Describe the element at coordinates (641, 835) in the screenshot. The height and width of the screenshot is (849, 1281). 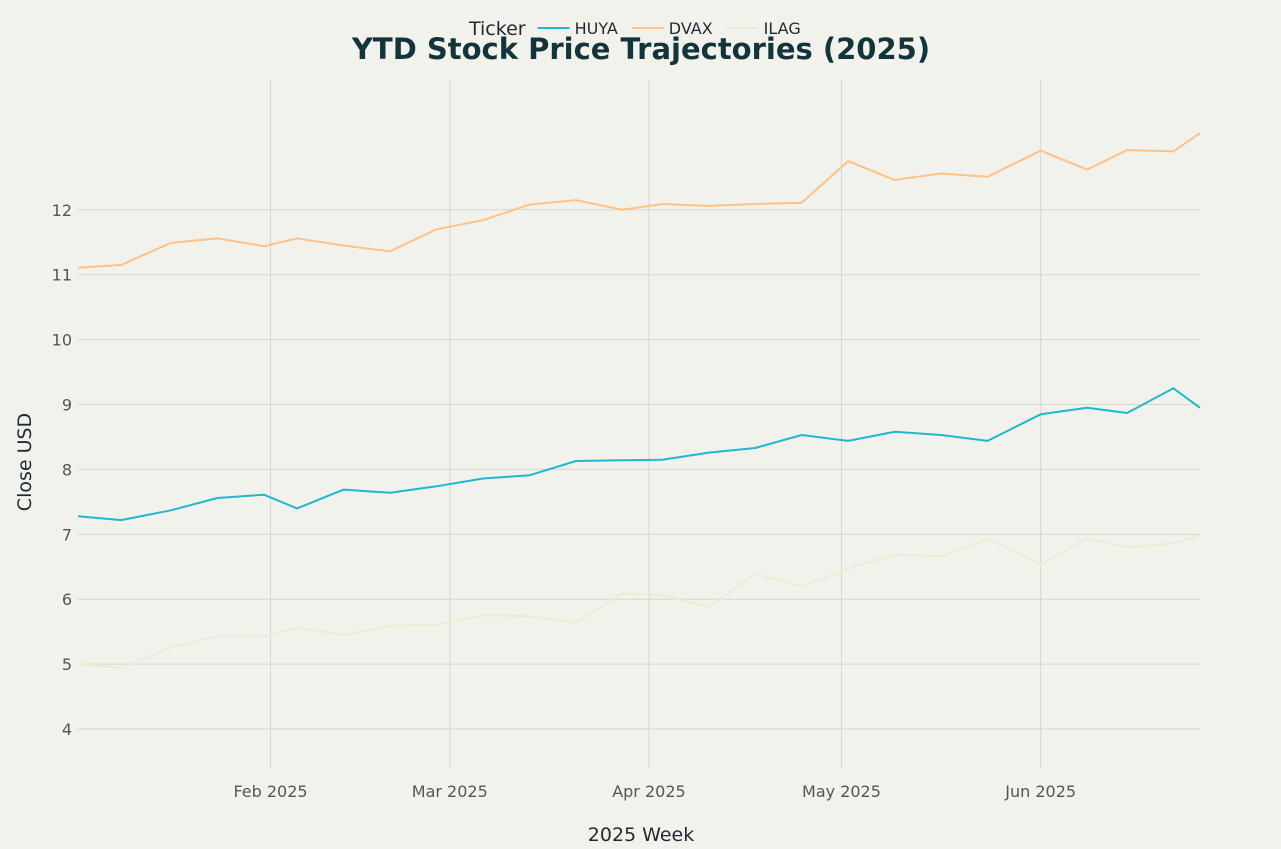
I see `x-axis-title: 2025 Week` at that location.